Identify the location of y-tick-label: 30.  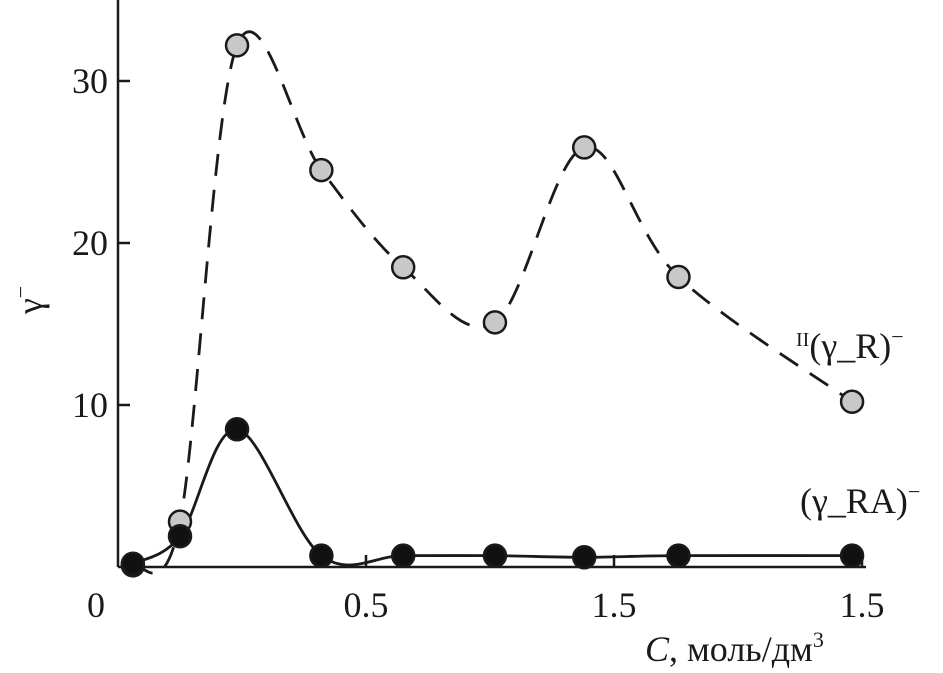
(90, 81).